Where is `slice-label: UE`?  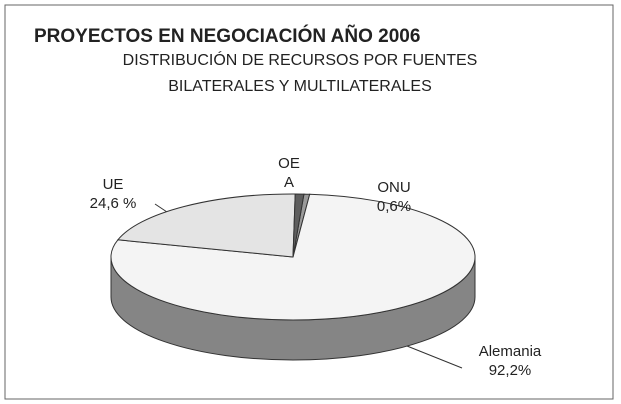
slice-label: UE is located at coordinates (113, 184).